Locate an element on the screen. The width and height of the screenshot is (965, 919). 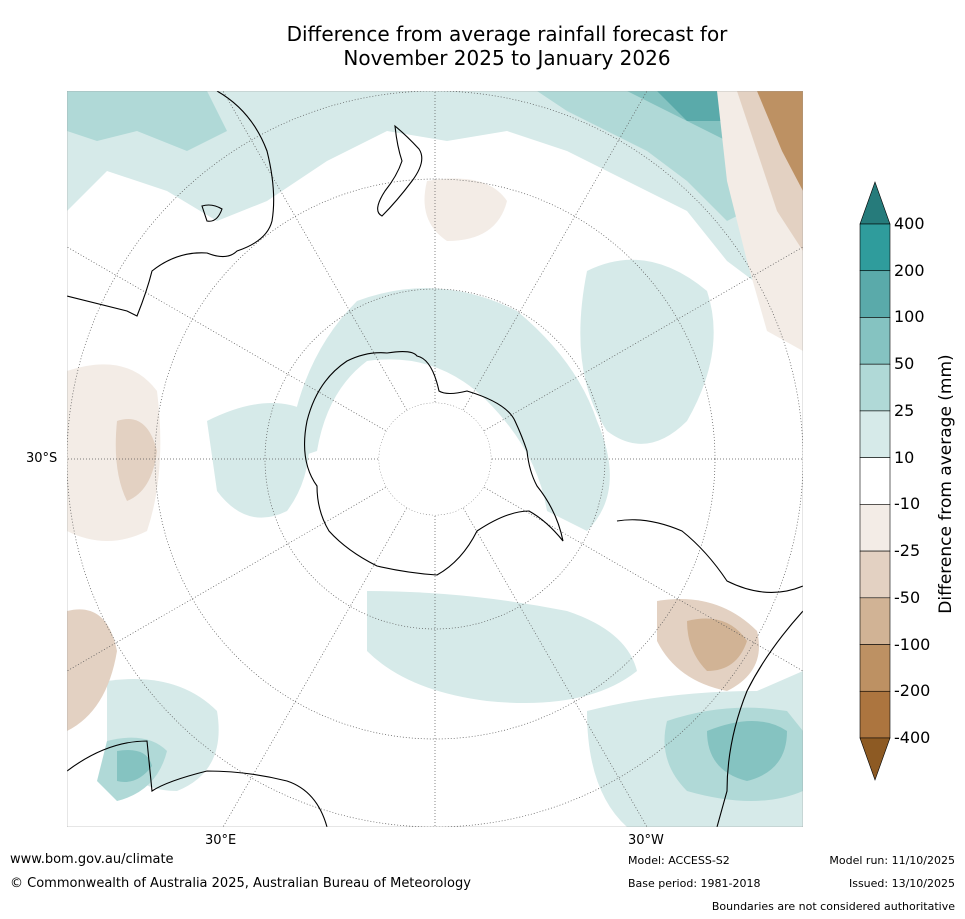
lon-label-30w: 30°W is located at coordinates (646, 840).